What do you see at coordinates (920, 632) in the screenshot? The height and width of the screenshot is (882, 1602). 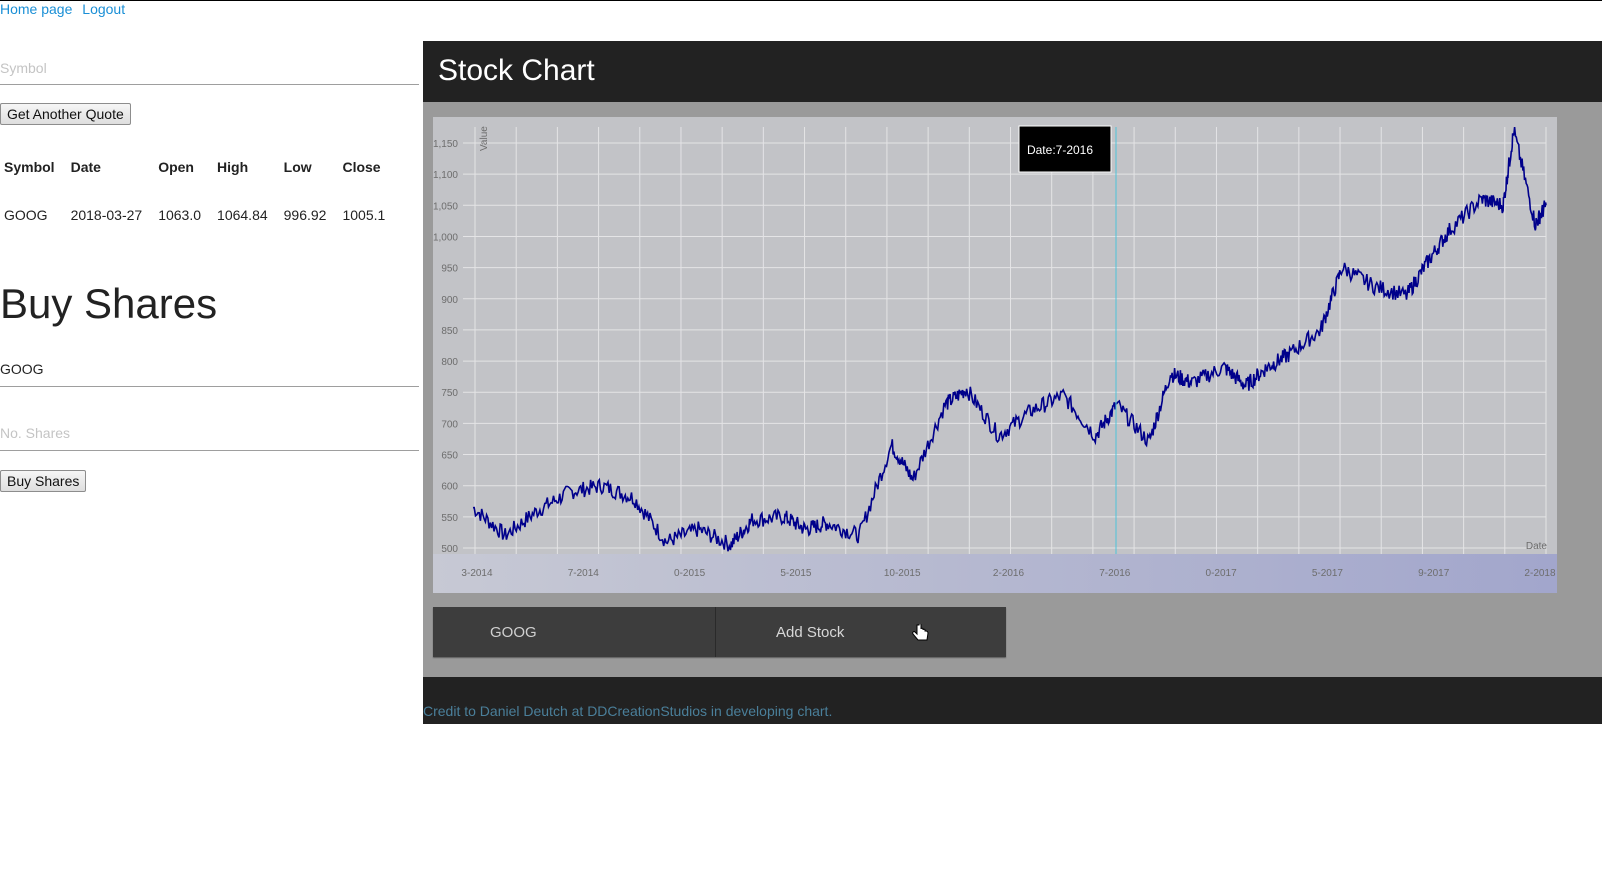 I see `hand-cursor-icon` at bounding box center [920, 632].